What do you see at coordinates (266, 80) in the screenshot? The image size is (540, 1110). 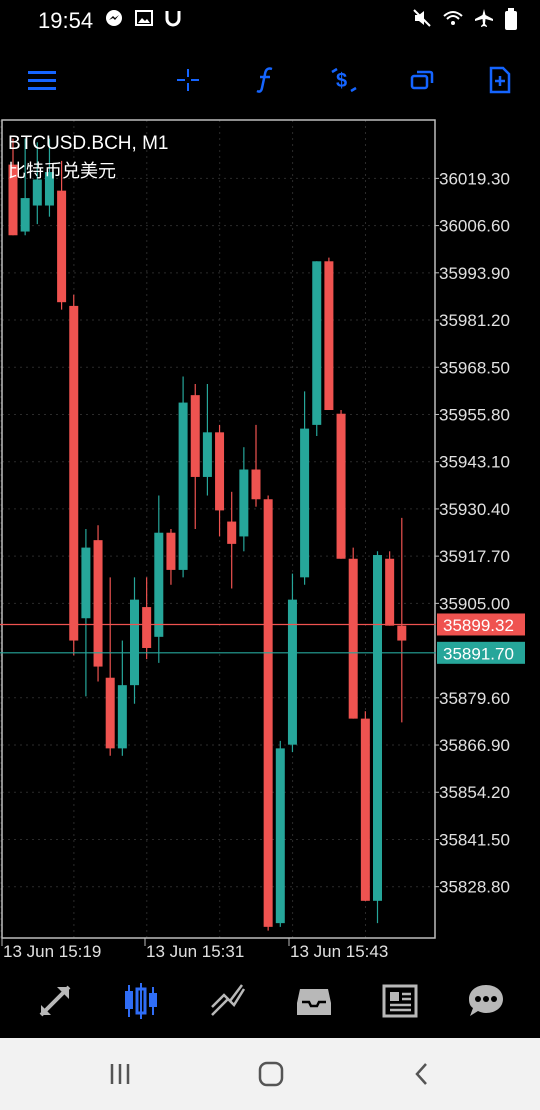 I see `function-icon` at bounding box center [266, 80].